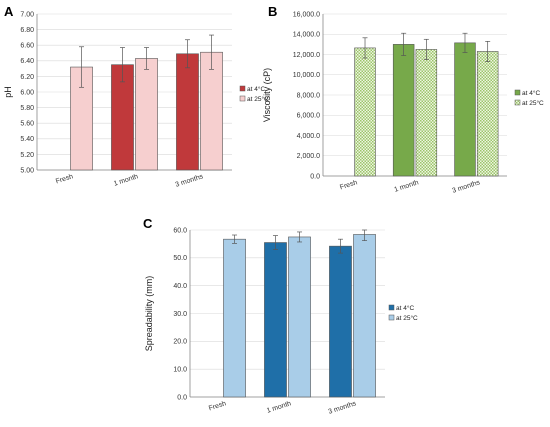  Describe the element at coordinates (308, 95) in the screenshot. I see `y-tick-label: 8,000.0` at that location.